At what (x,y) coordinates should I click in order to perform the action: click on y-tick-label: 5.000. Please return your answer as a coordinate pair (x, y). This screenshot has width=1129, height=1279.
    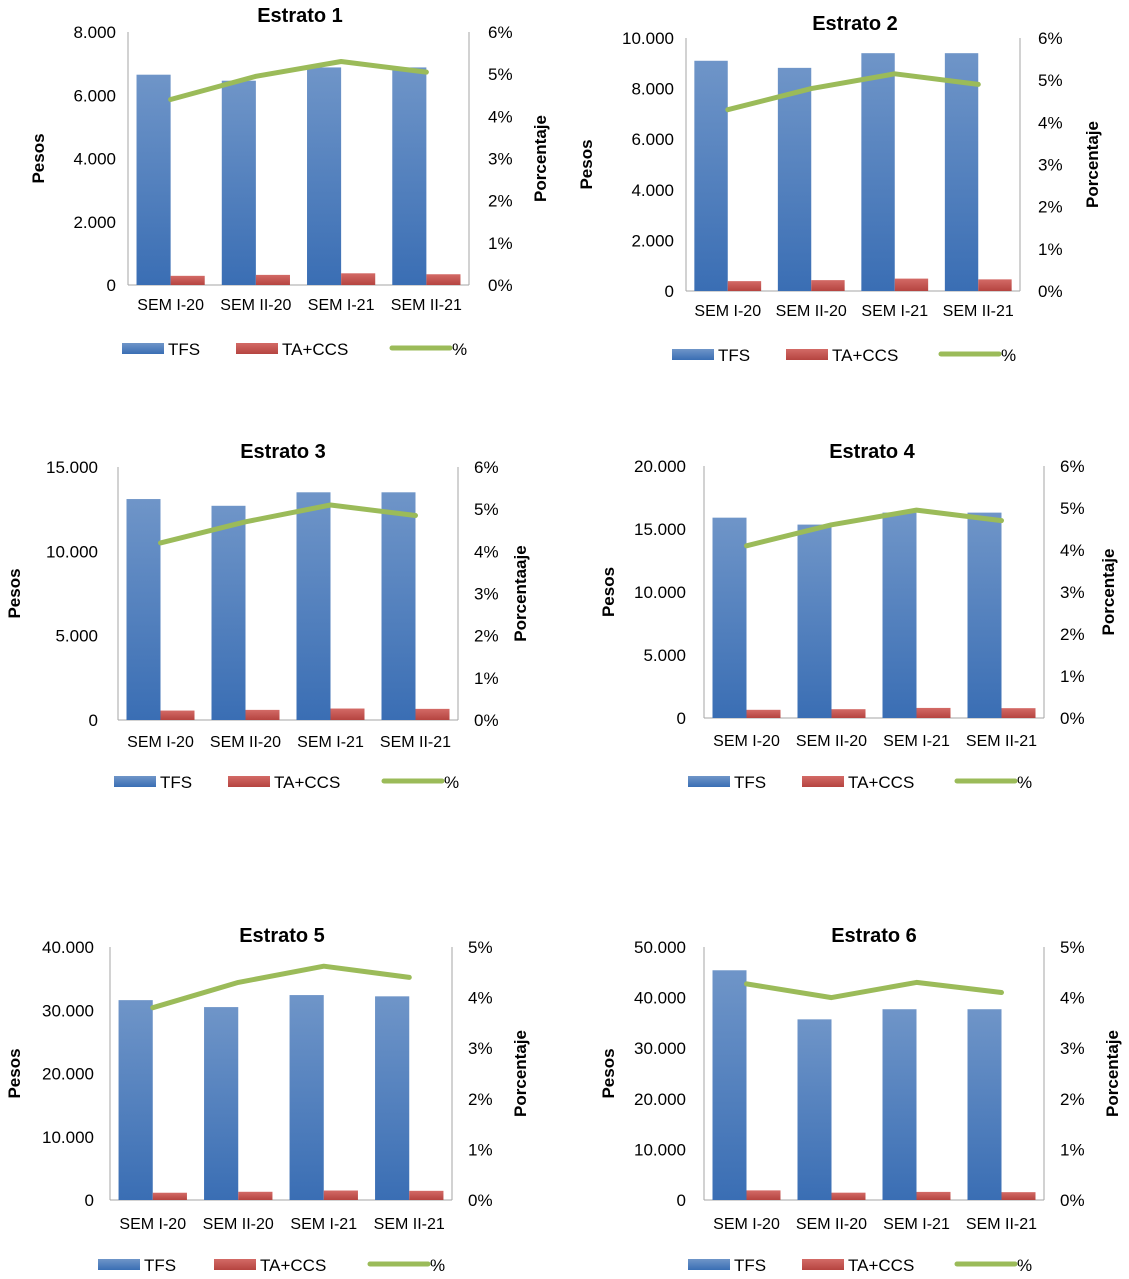
    Looking at the image, I should click on (76, 636).